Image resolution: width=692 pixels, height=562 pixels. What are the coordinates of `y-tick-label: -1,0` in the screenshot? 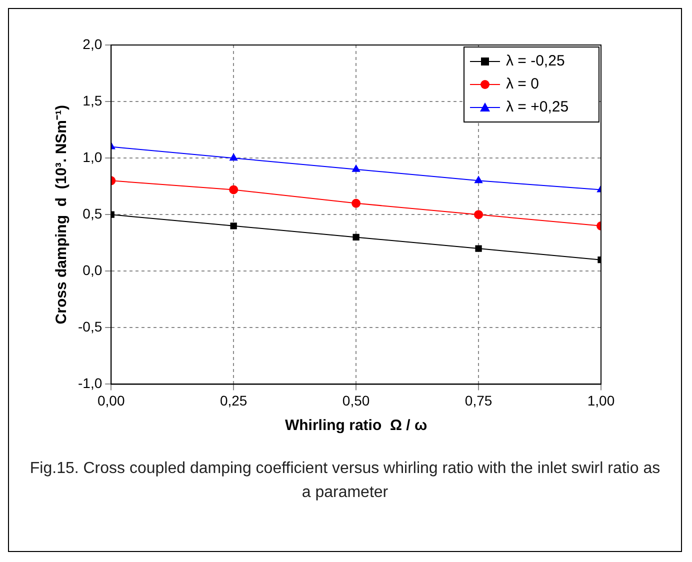 It's located at (90, 383).